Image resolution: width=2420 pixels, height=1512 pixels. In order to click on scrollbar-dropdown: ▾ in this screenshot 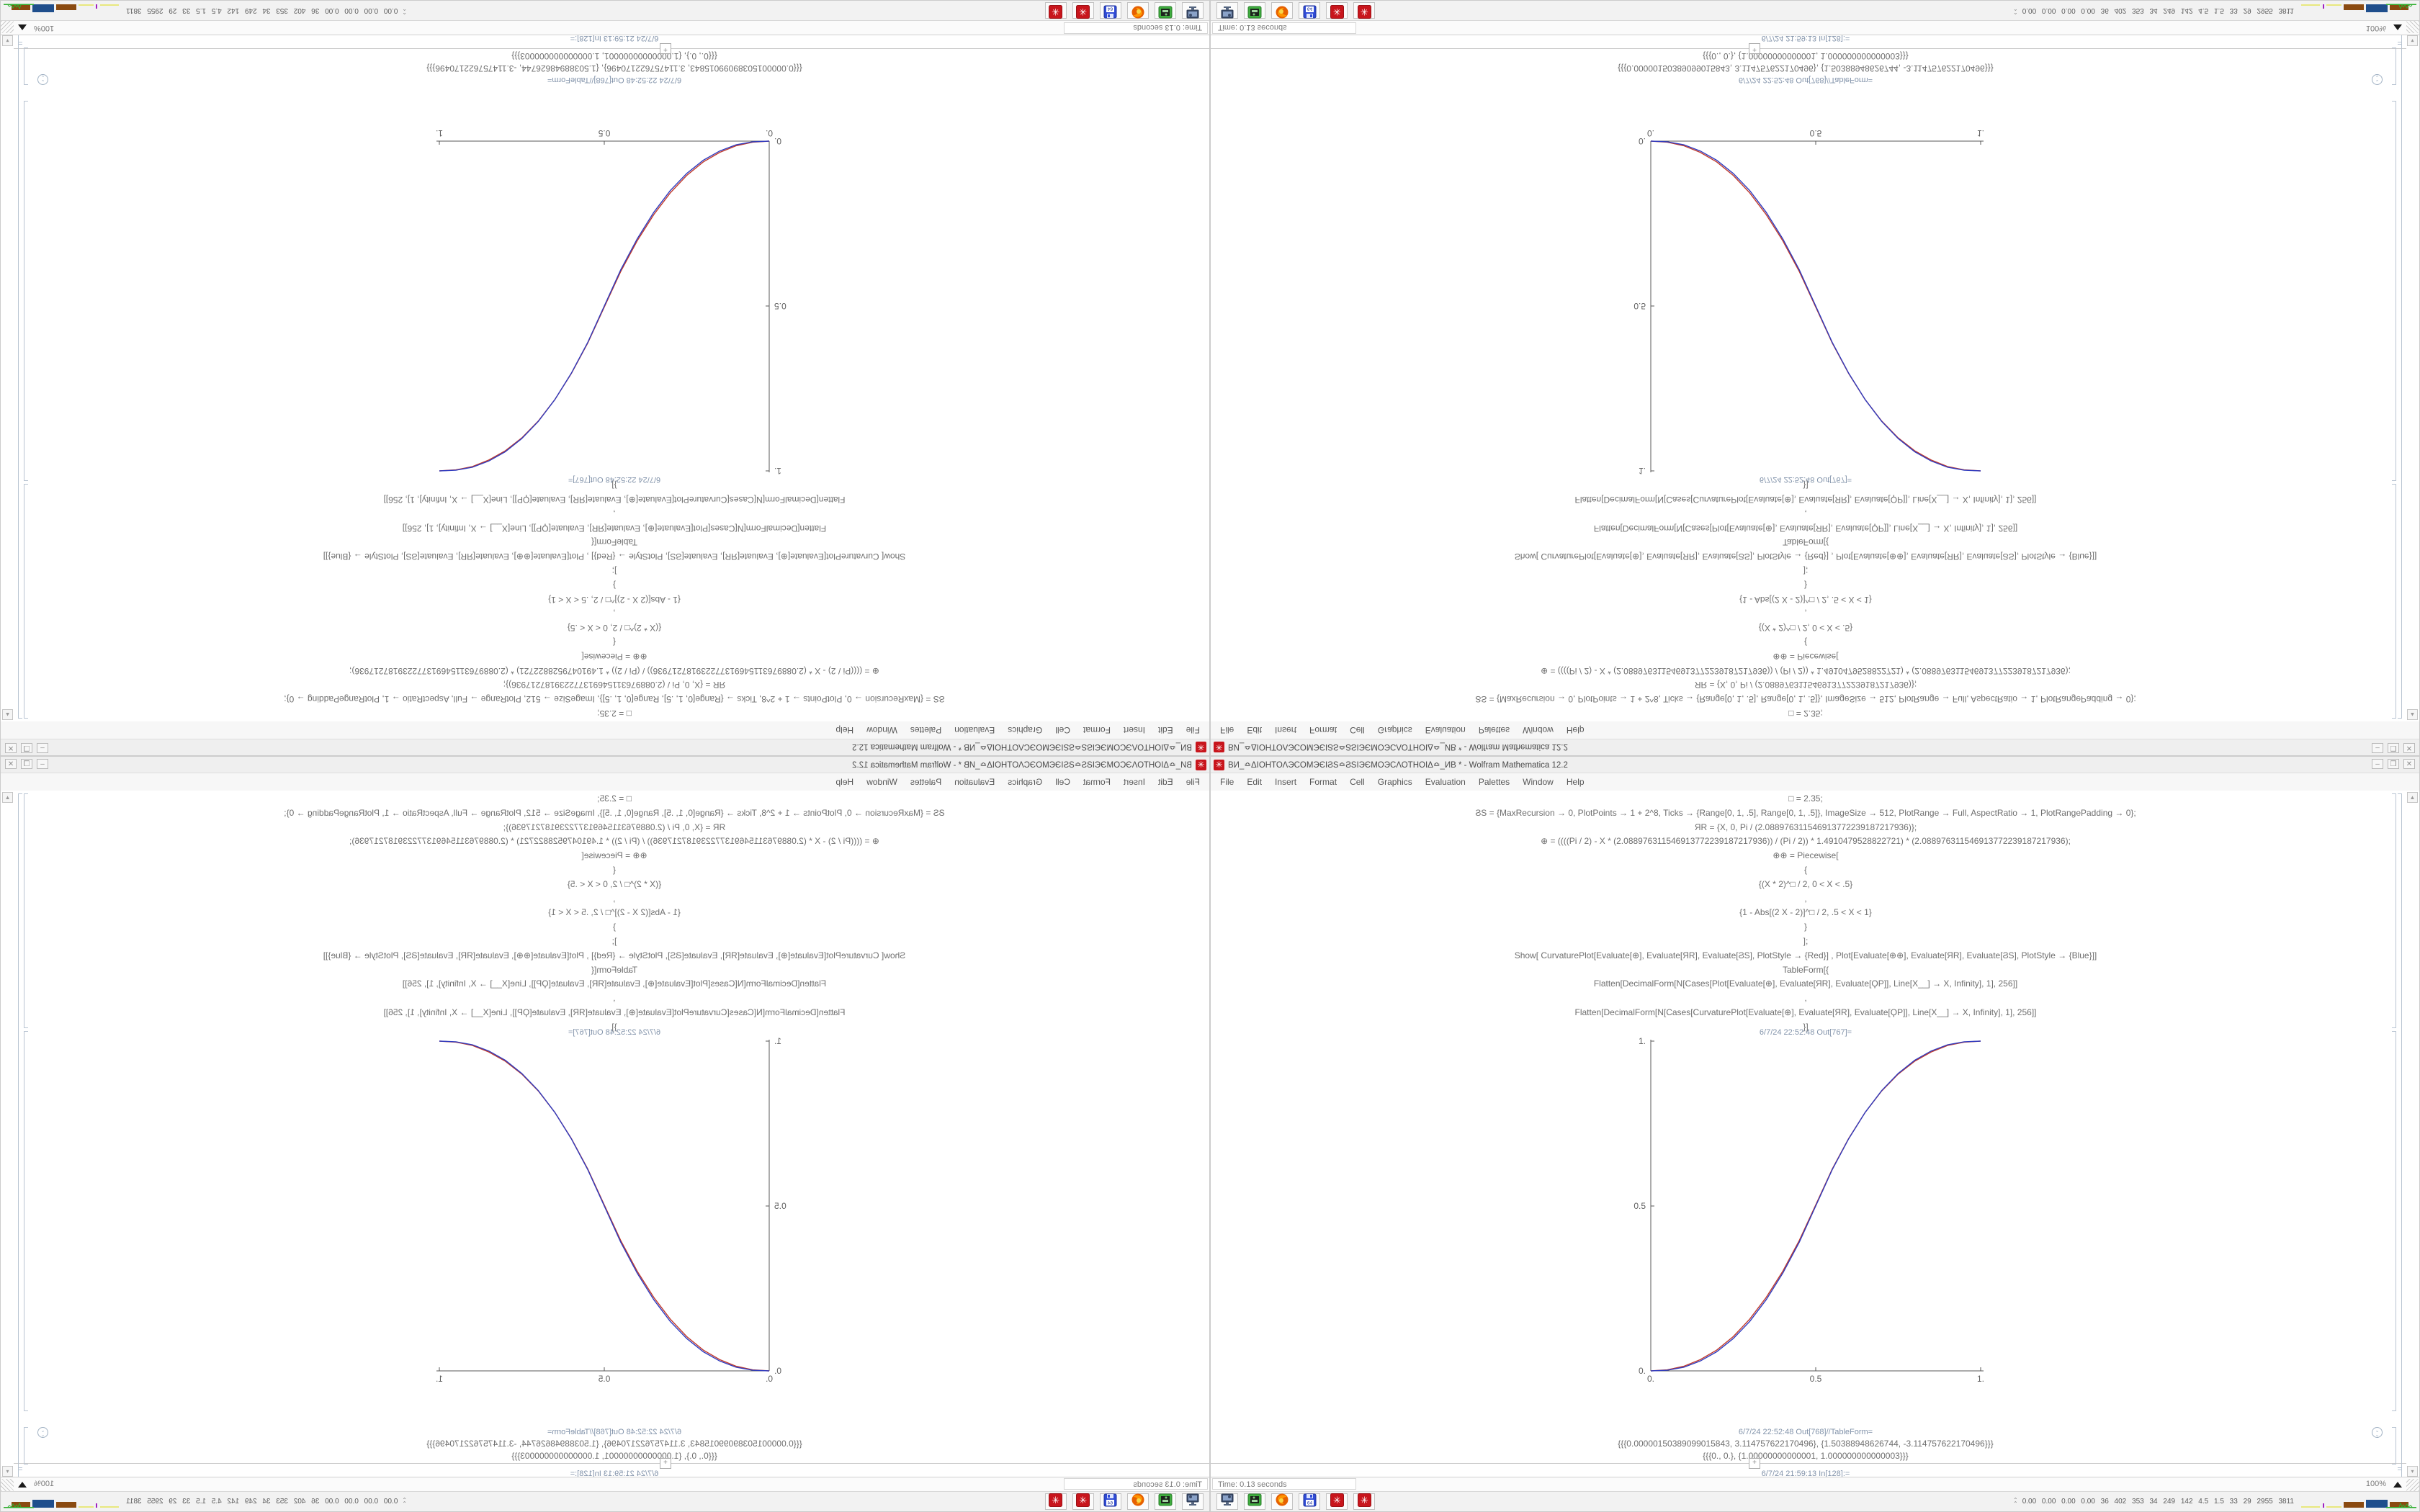, I will do `click(7, 1471)`.